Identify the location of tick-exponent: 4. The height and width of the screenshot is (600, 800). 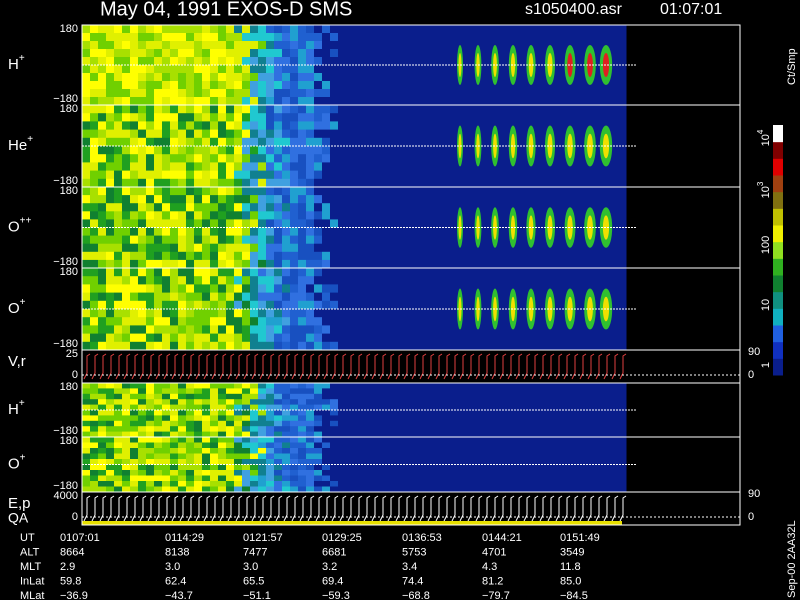
(760, 131).